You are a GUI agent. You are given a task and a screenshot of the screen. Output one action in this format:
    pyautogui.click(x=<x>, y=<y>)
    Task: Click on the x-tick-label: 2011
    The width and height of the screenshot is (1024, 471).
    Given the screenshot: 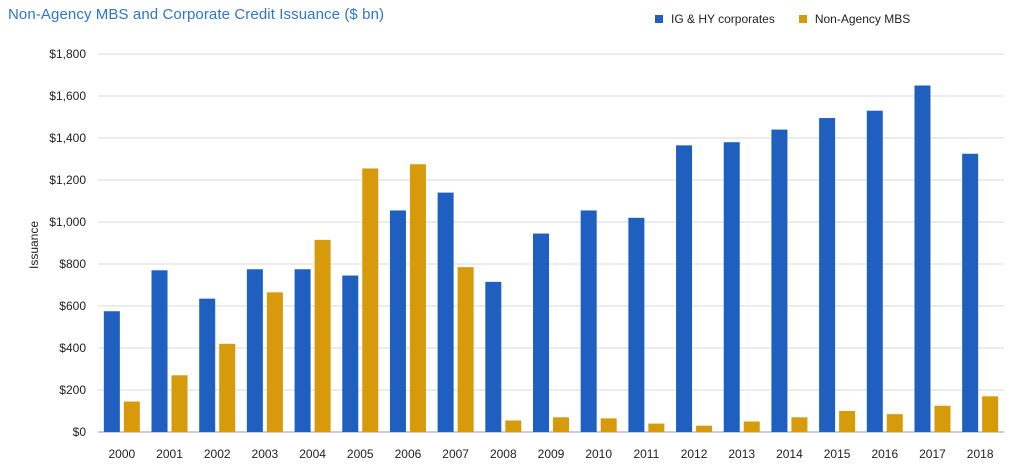 What is the action you would take?
    pyautogui.click(x=646, y=454)
    